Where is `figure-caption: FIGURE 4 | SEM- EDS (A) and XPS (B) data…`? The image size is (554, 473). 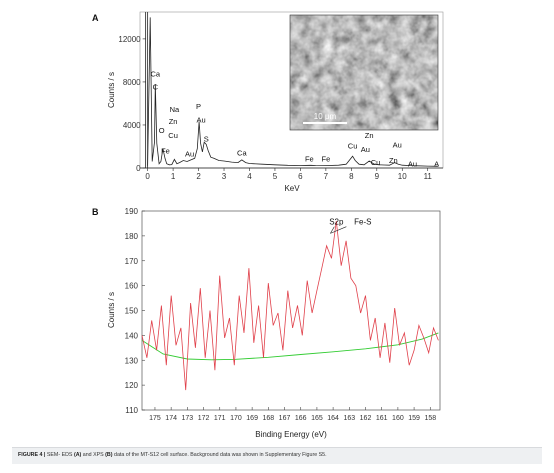 figure-caption: FIGURE 4 | SEM- EDS (A) and XPS (B) data… is located at coordinates (172, 455).